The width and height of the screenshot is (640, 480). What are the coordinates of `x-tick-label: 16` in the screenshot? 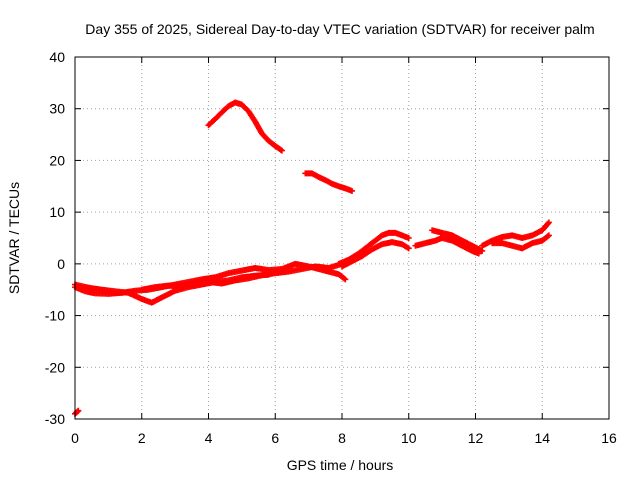 It's located at (609, 438).